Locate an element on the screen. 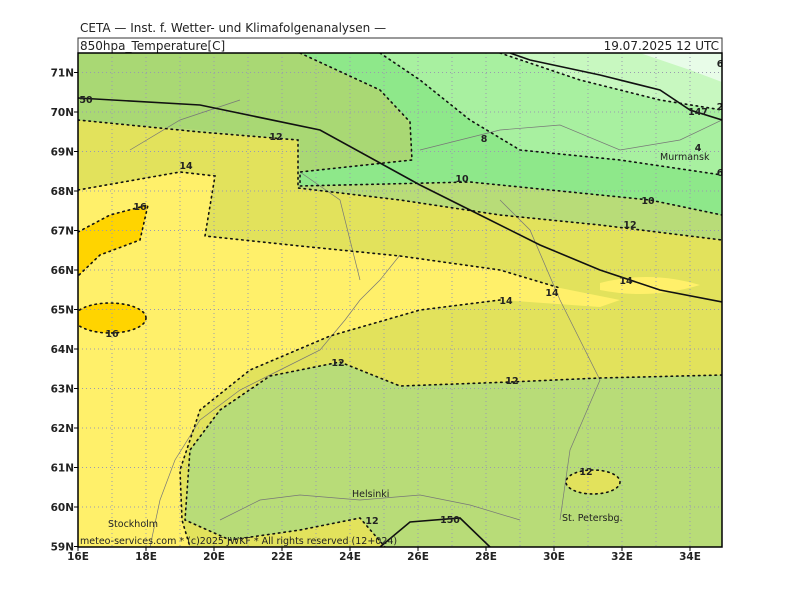 The height and width of the screenshot is (600, 800). lat-label: 68N is located at coordinates (62, 192).